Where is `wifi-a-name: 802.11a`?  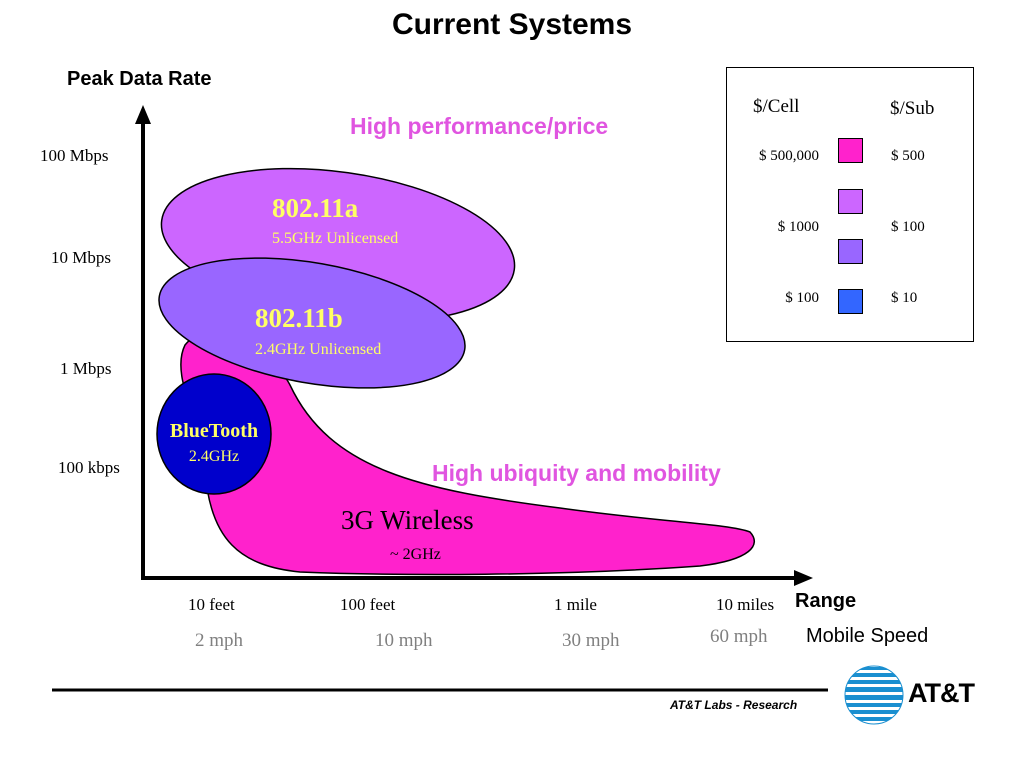 wifi-a-name: 802.11a is located at coordinates (315, 208).